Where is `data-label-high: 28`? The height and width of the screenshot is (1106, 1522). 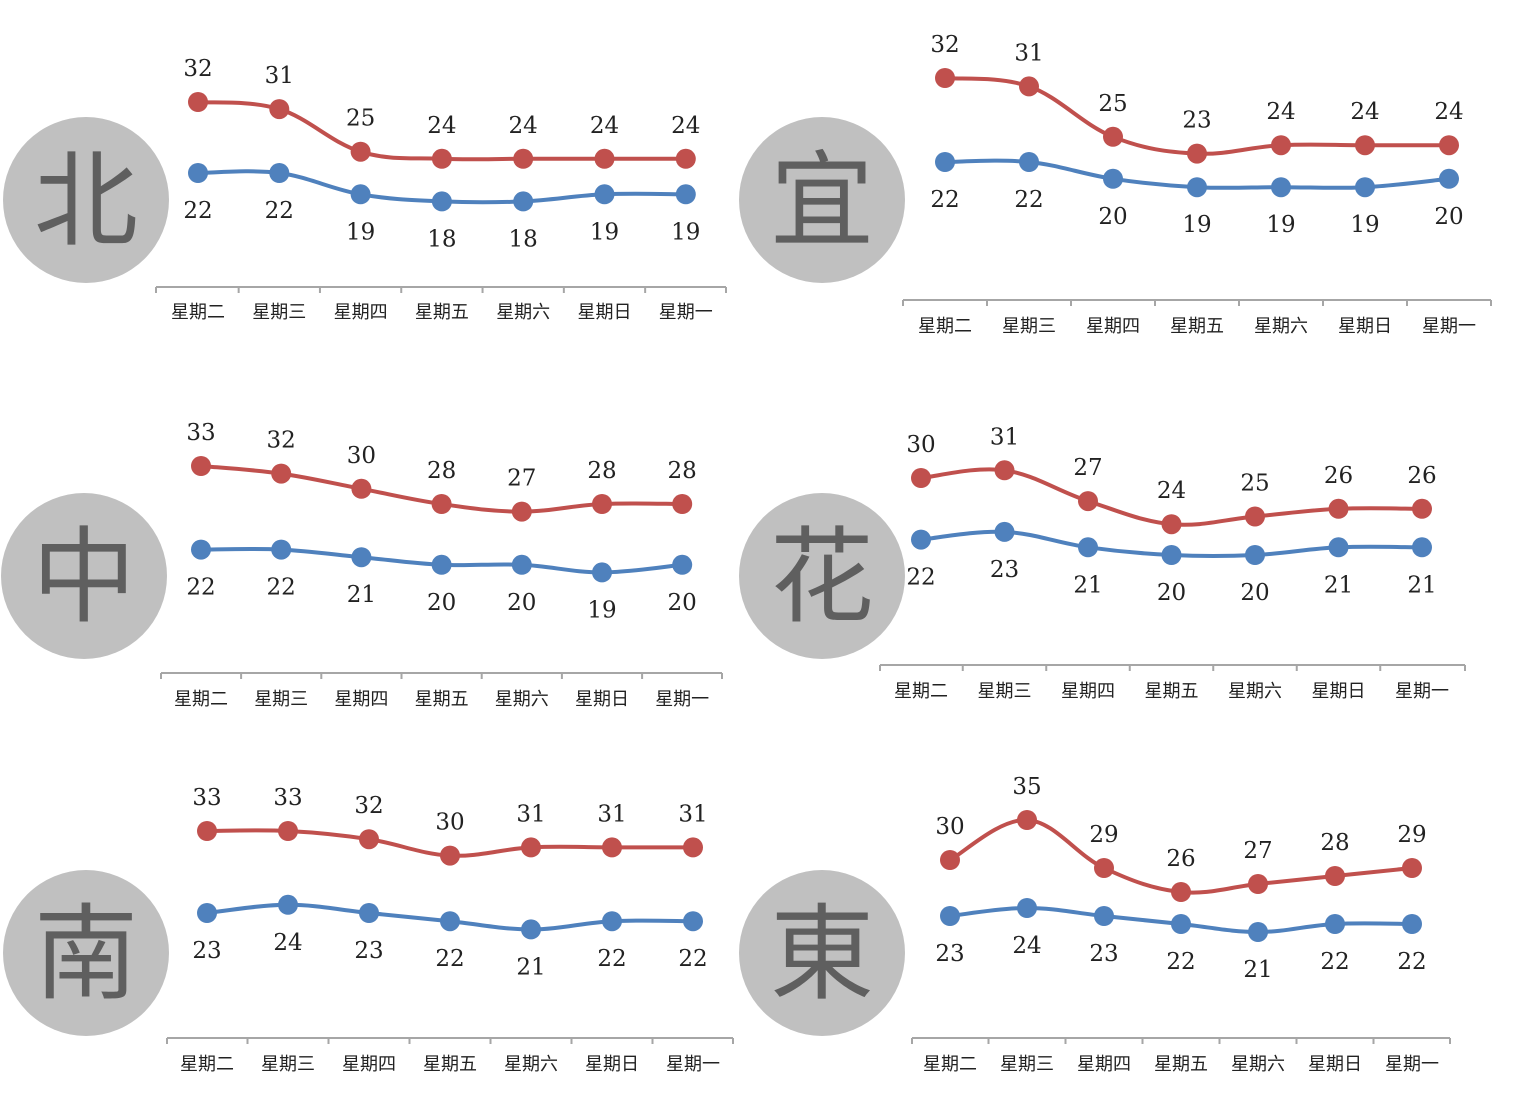
data-label-high: 28 is located at coordinates (441, 471).